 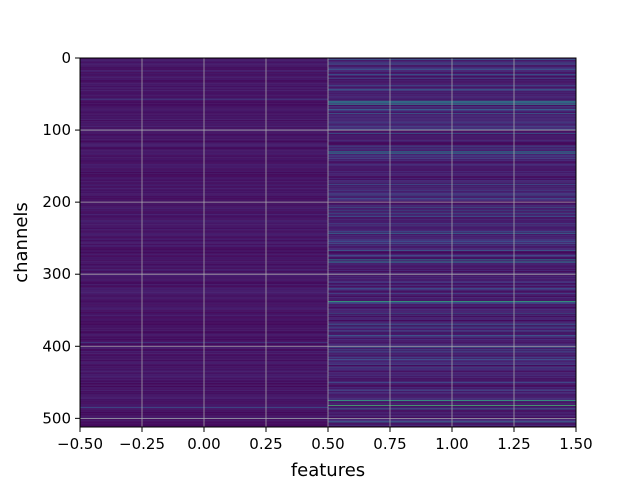 What do you see at coordinates (142, 444) in the screenshot?
I see `x-tick-label-1: −0.25` at bounding box center [142, 444].